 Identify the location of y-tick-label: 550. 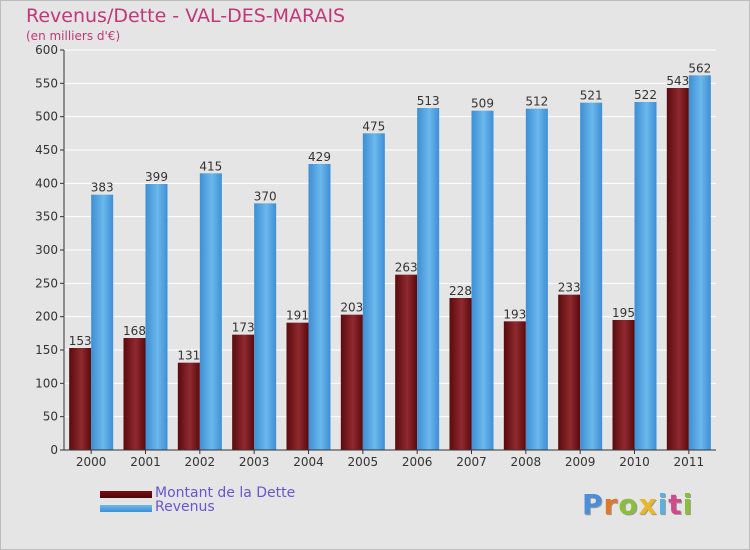
(46, 83).